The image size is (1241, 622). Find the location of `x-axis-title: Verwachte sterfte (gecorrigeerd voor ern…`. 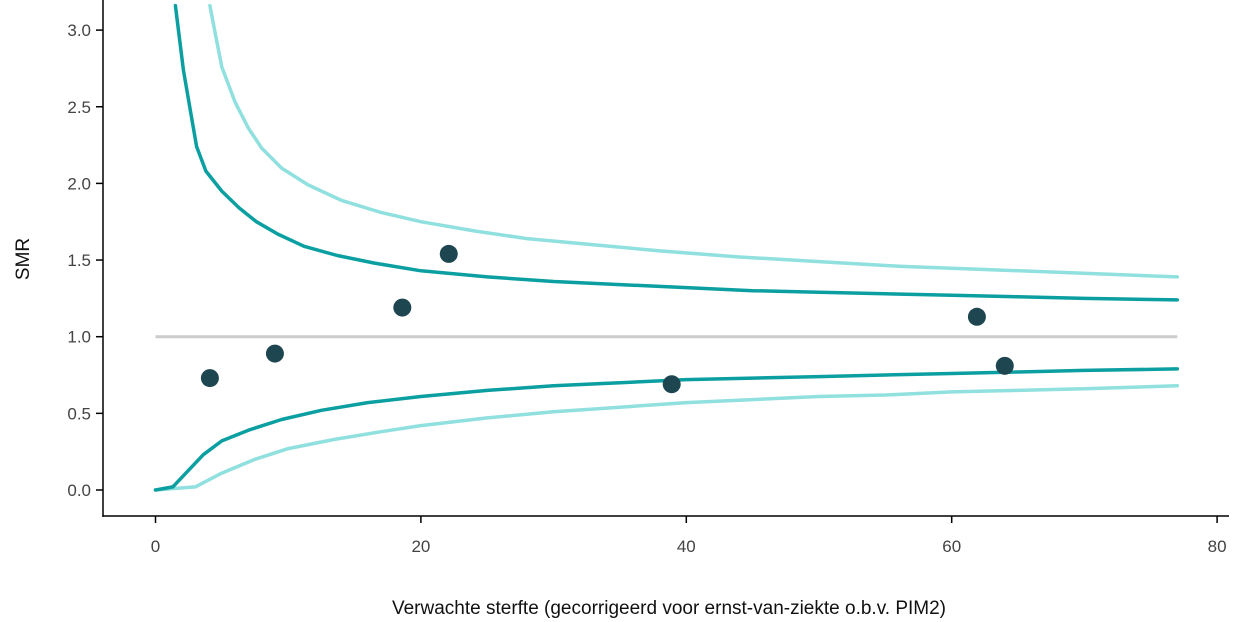

x-axis-title: Verwachte sterfte (gecorrigeerd voor ern… is located at coordinates (669, 608).